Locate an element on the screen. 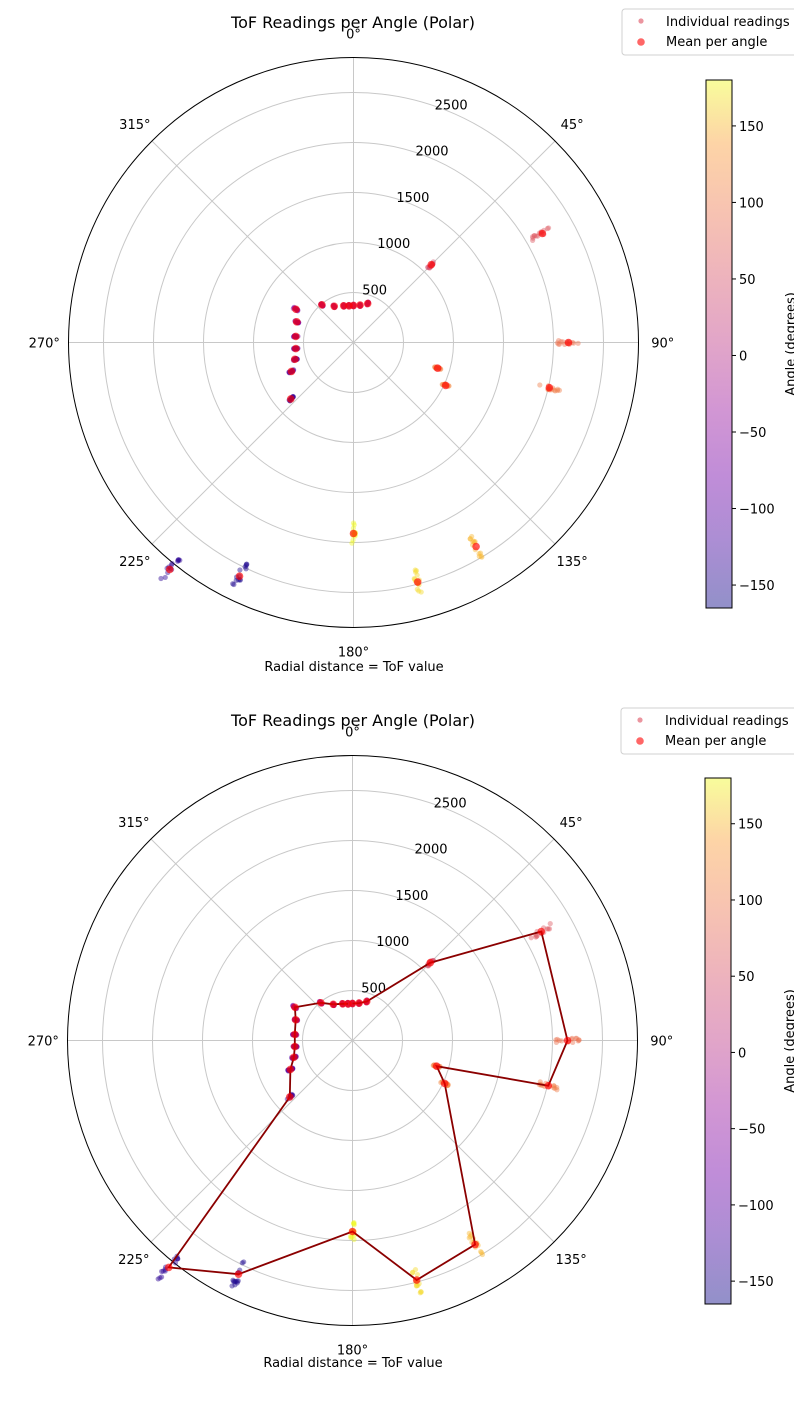 The height and width of the screenshot is (1406, 794). colorbar-tick-label: 150 is located at coordinates (750, 825).